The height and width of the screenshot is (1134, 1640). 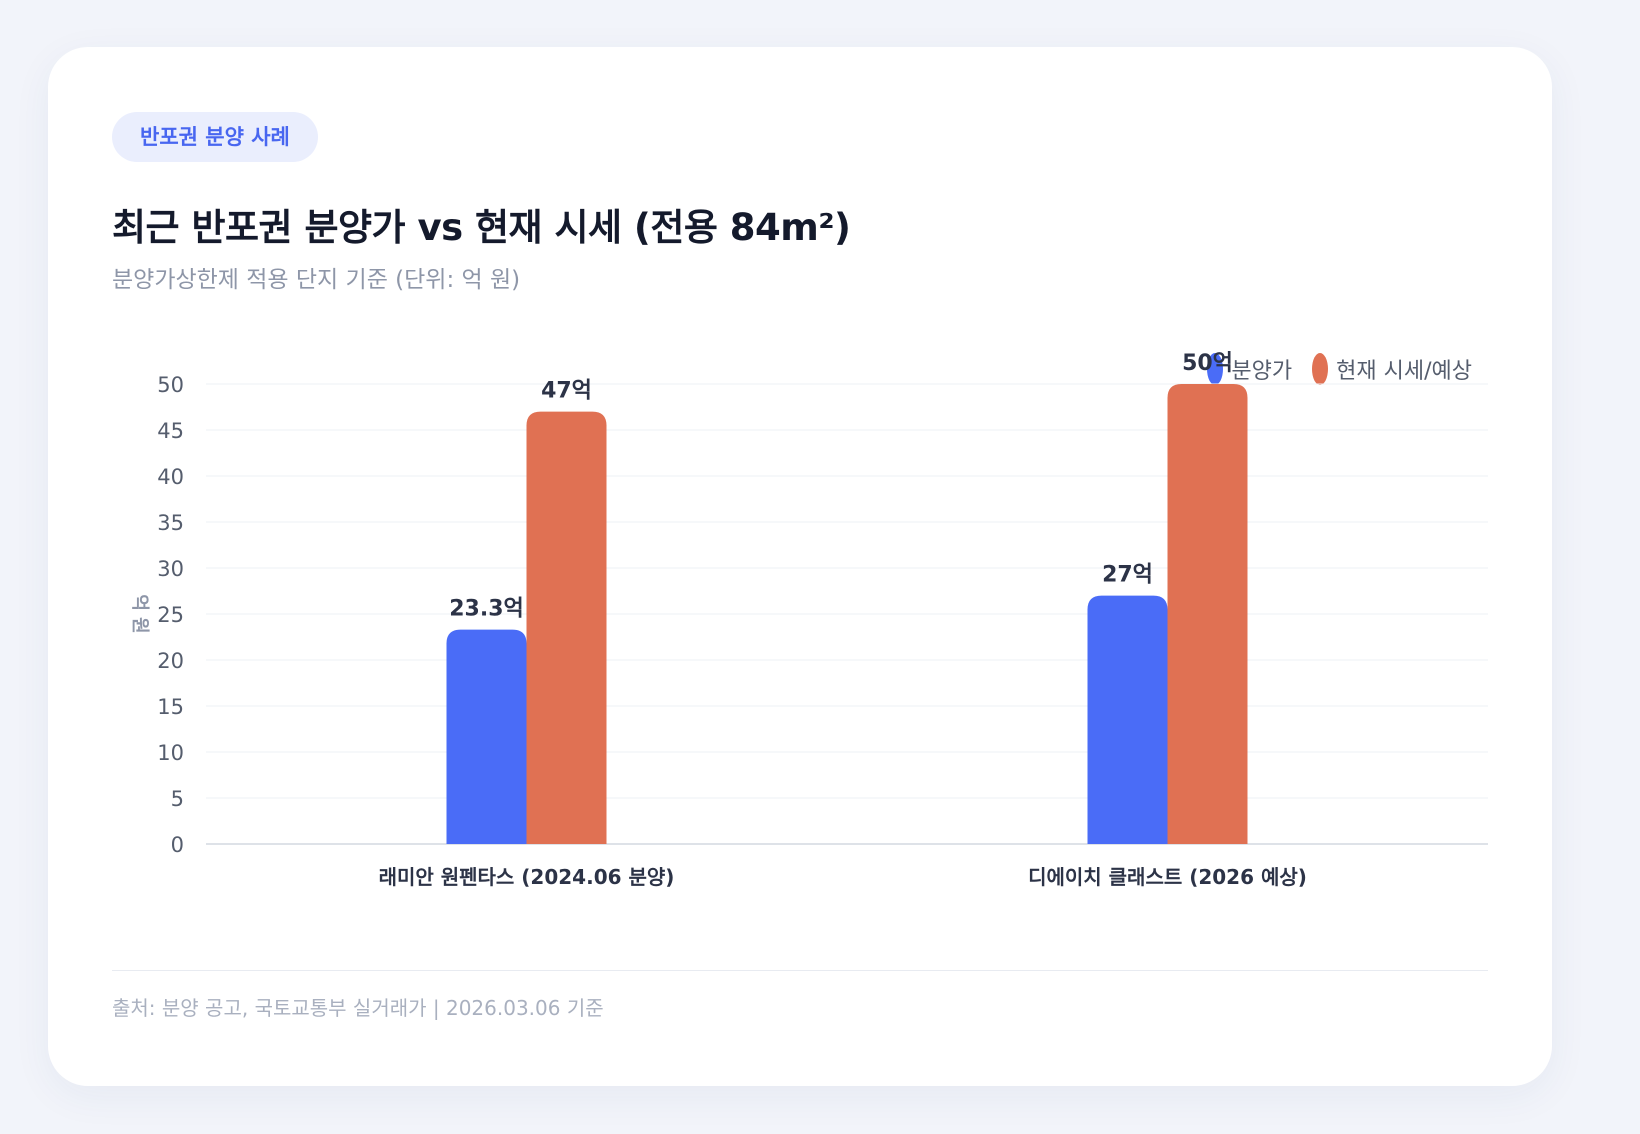 What do you see at coordinates (800, 970) in the screenshot?
I see `footer-divider` at bounding box center [800, 970].